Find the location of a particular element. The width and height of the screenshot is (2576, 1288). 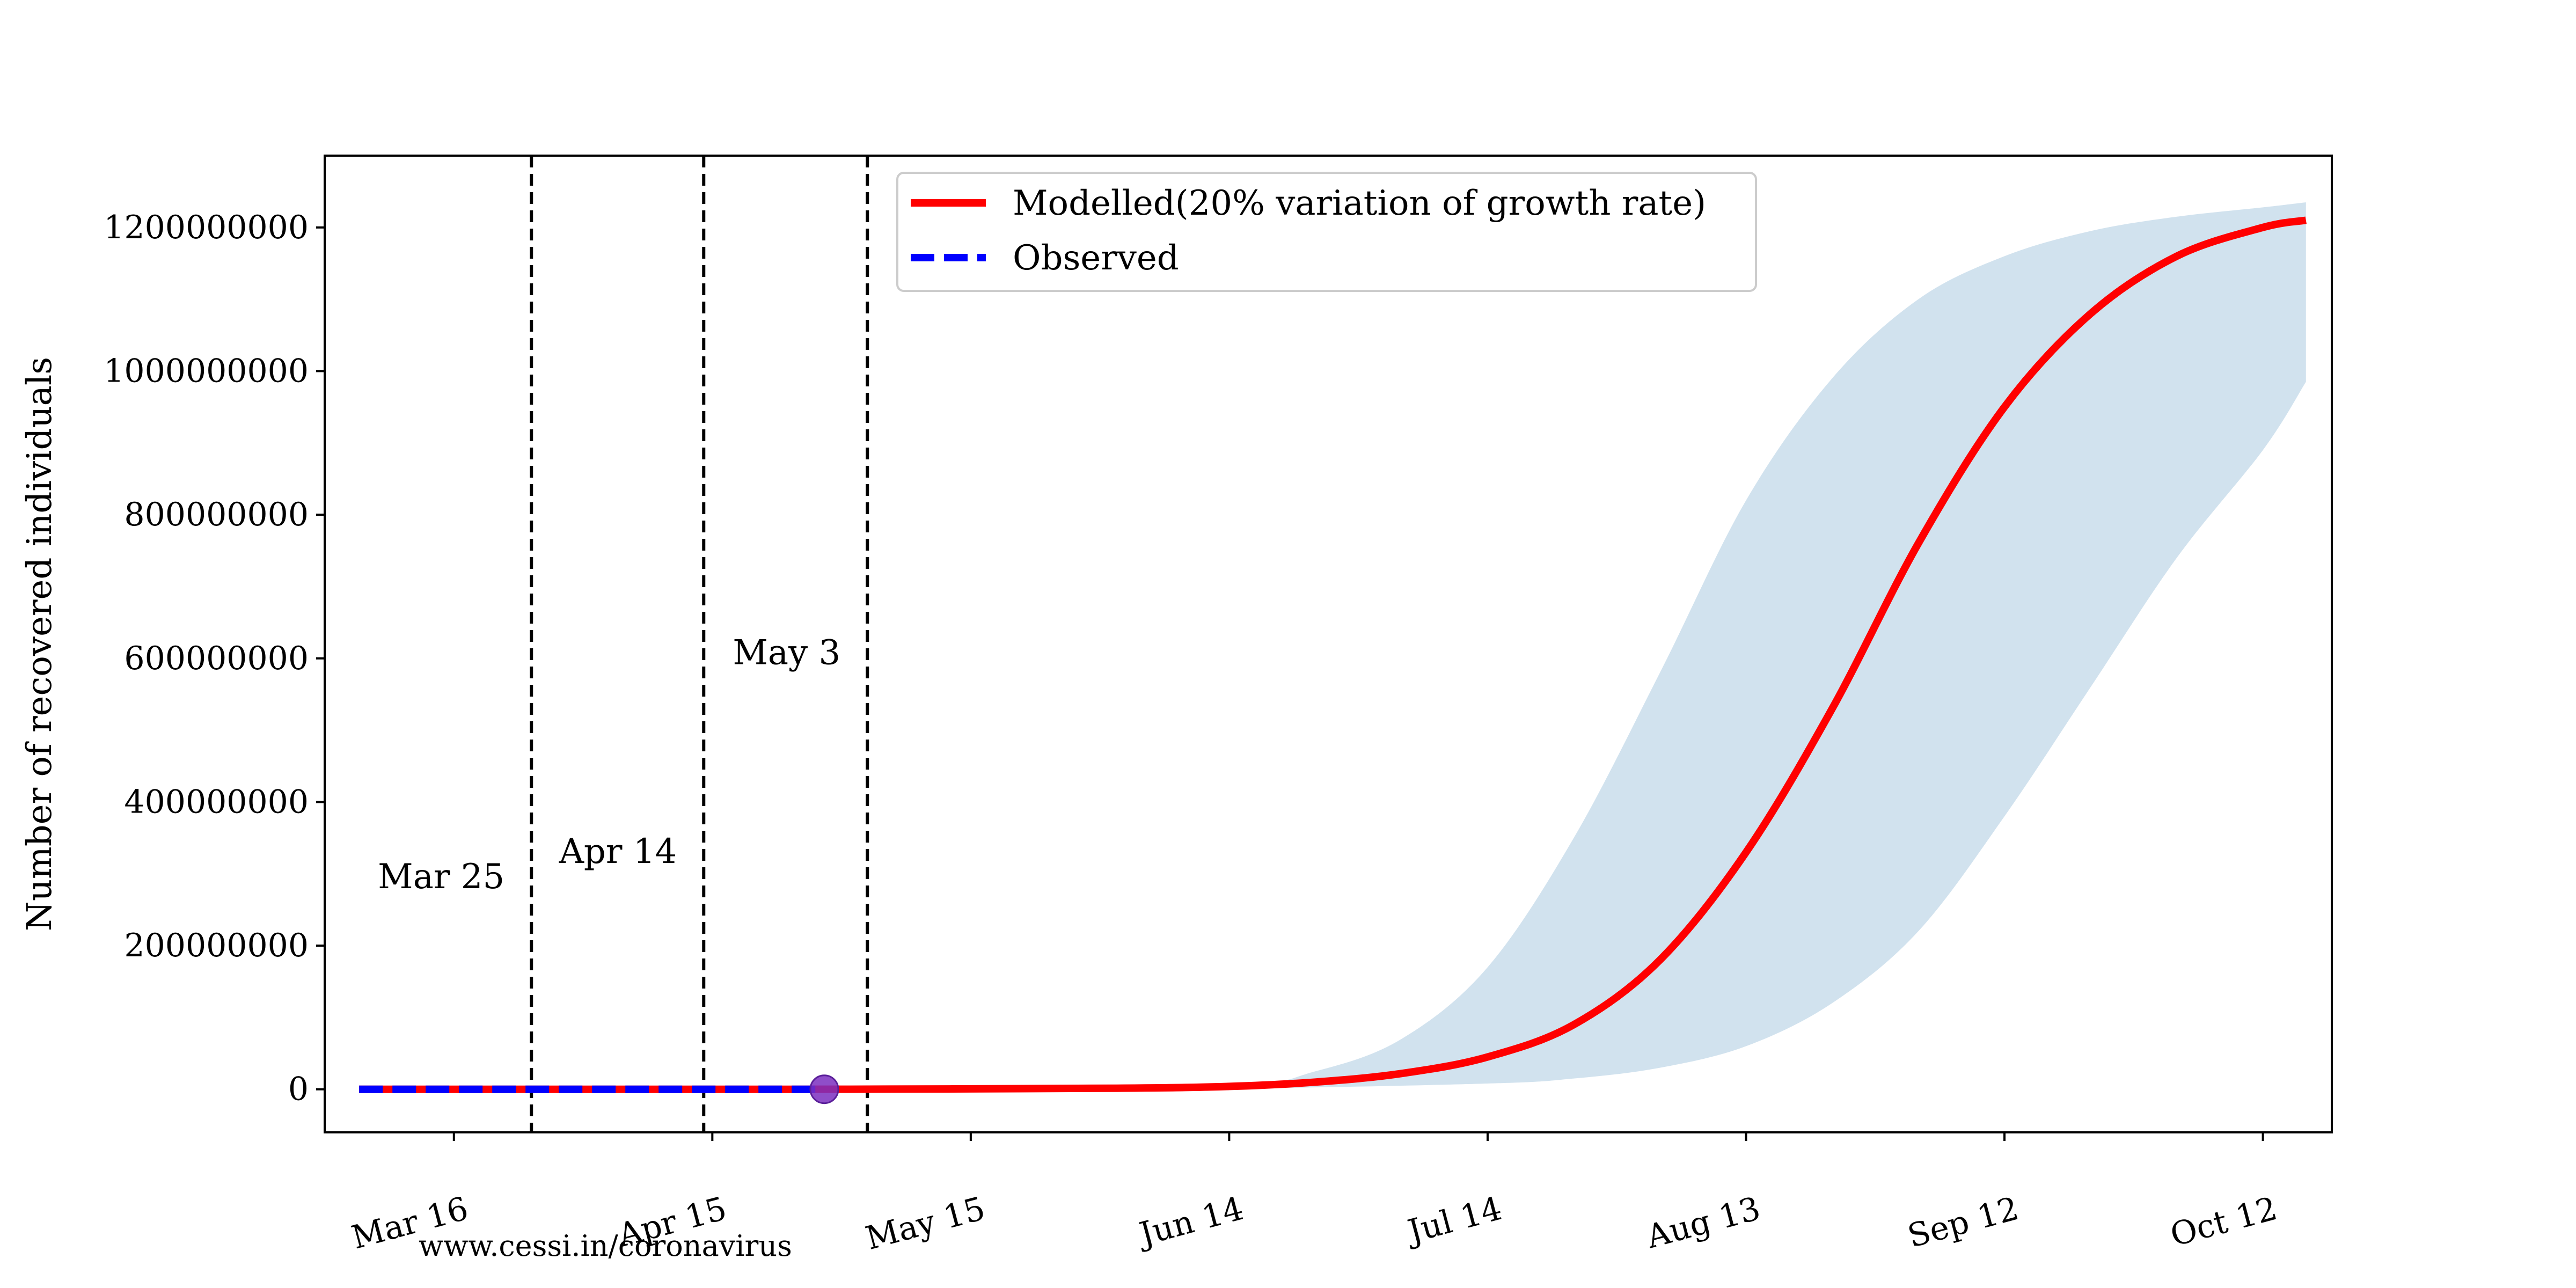

x-tick-label-7: Oct 12 is located at coordinates (2224, 1222).